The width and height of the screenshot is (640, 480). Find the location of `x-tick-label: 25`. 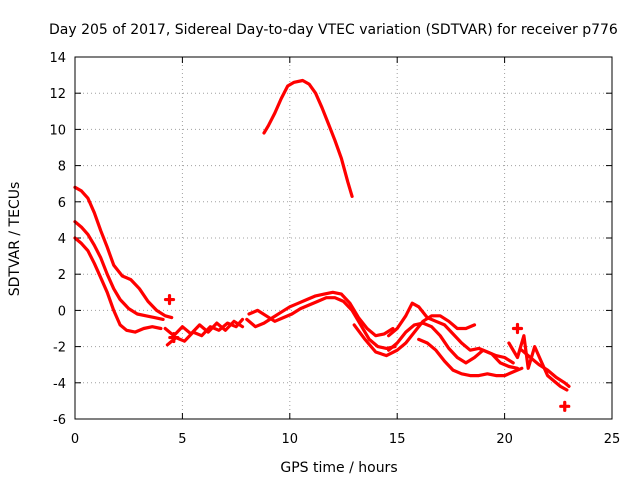

x-tick-label: 25 is located at coordinates (612, 439).